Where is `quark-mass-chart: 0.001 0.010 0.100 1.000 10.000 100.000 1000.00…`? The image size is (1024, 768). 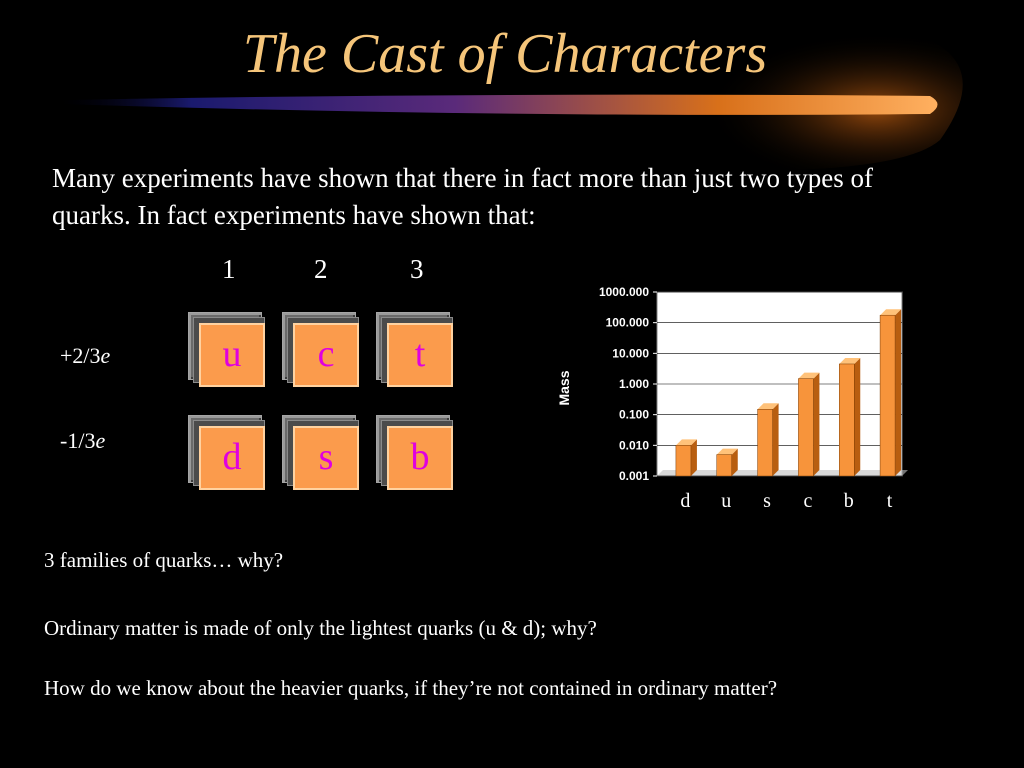 quark-mass-chart: 0.001 0.010 0.100 1.000 10.000 100.000 1000.00… is located at coordinates (732, 398).